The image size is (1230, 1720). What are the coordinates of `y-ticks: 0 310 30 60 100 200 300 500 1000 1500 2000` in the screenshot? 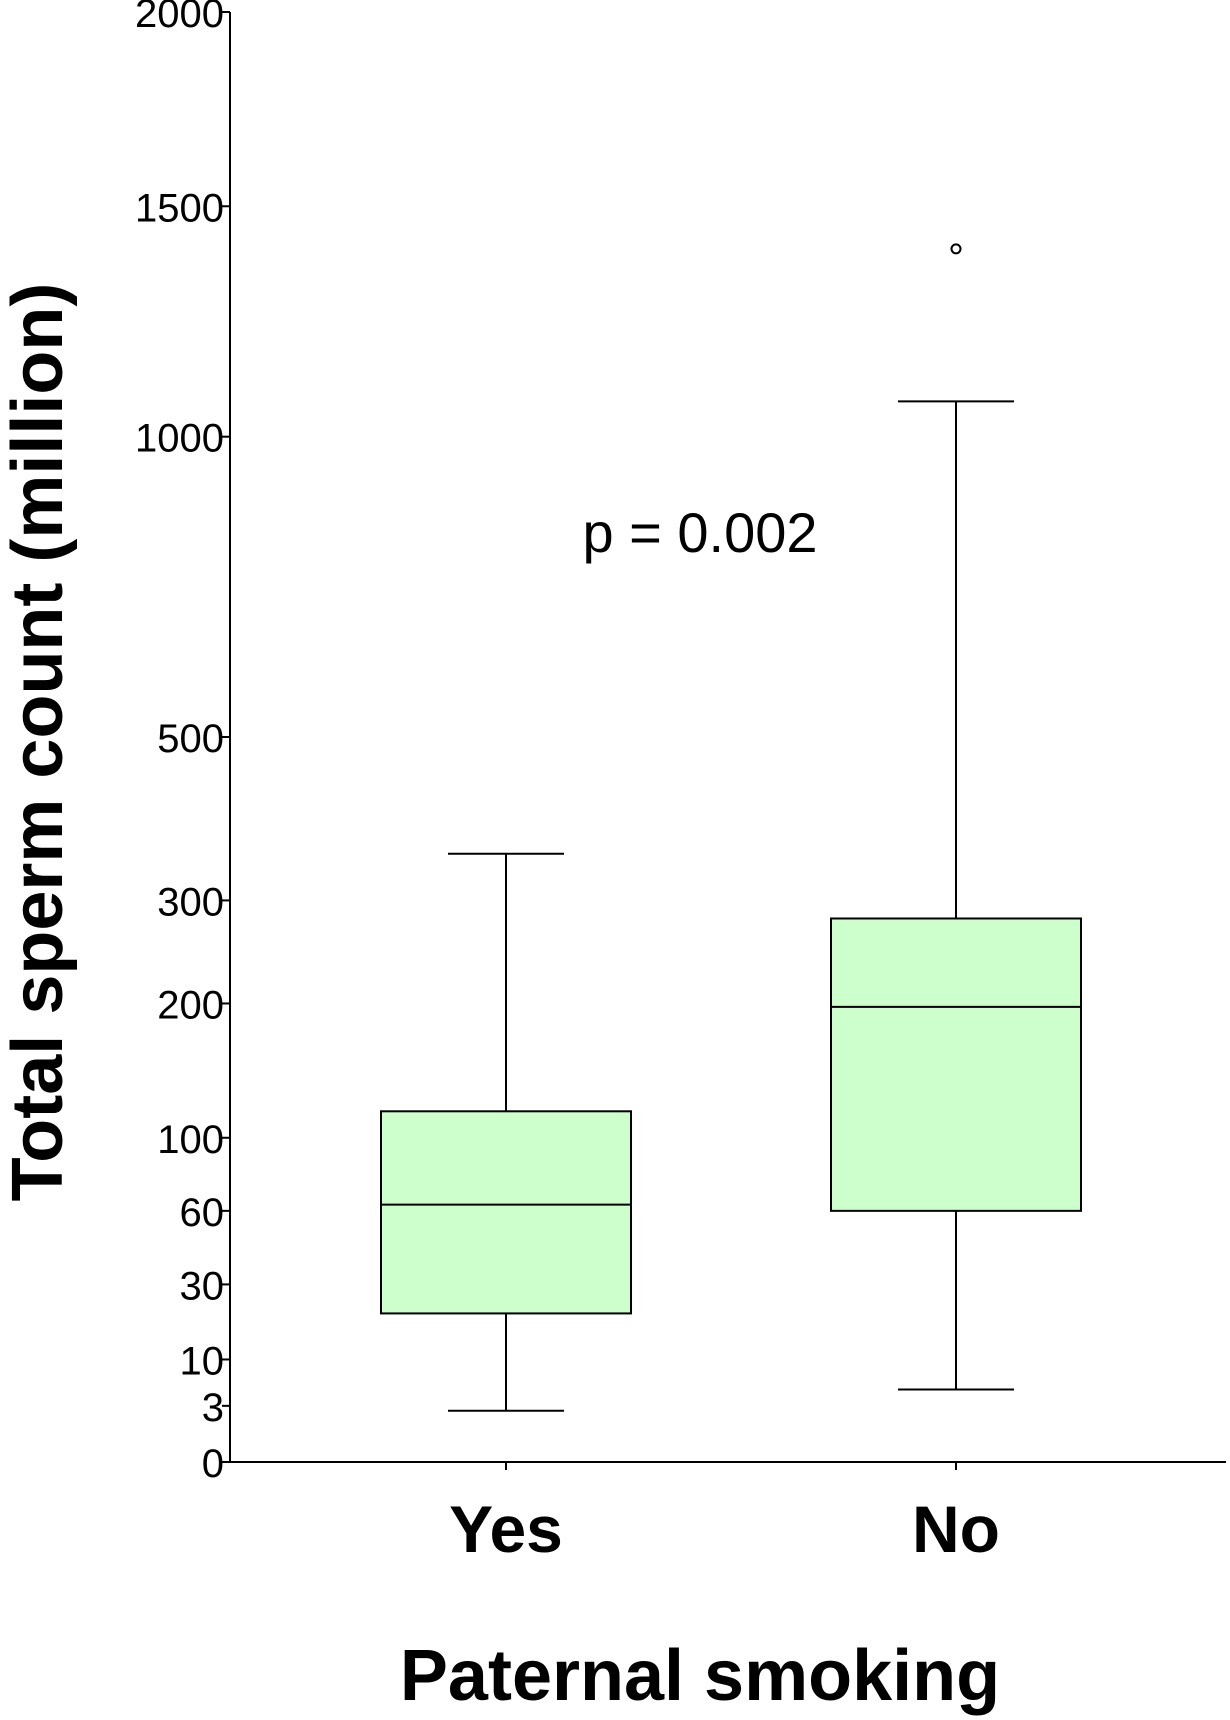 It's located at (182, 743).